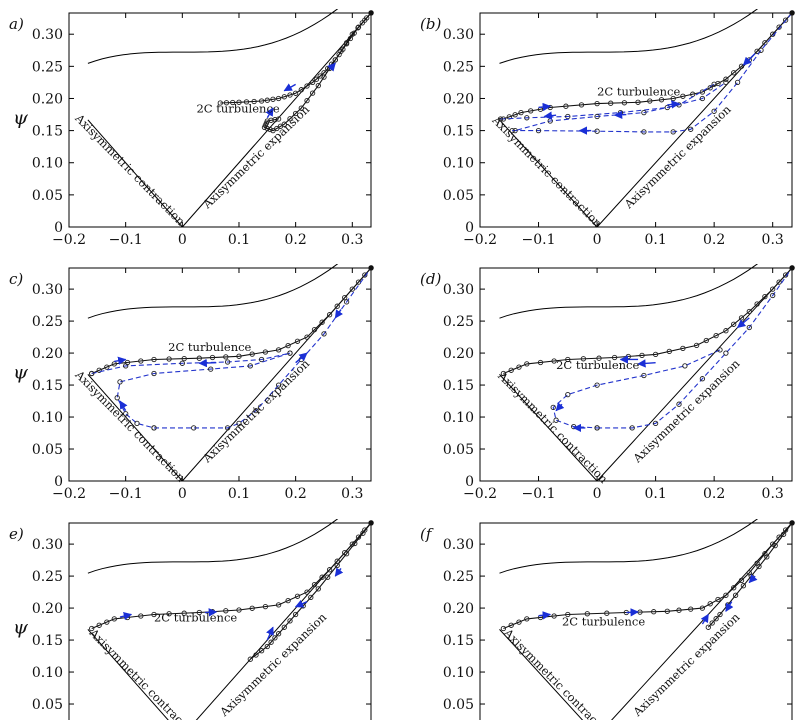 The image size is (799, 720). What do you see at coordinates (773, 494) in the screenshot?
I see `x-tick-label: 0.3` at bounding box center [773, 494].